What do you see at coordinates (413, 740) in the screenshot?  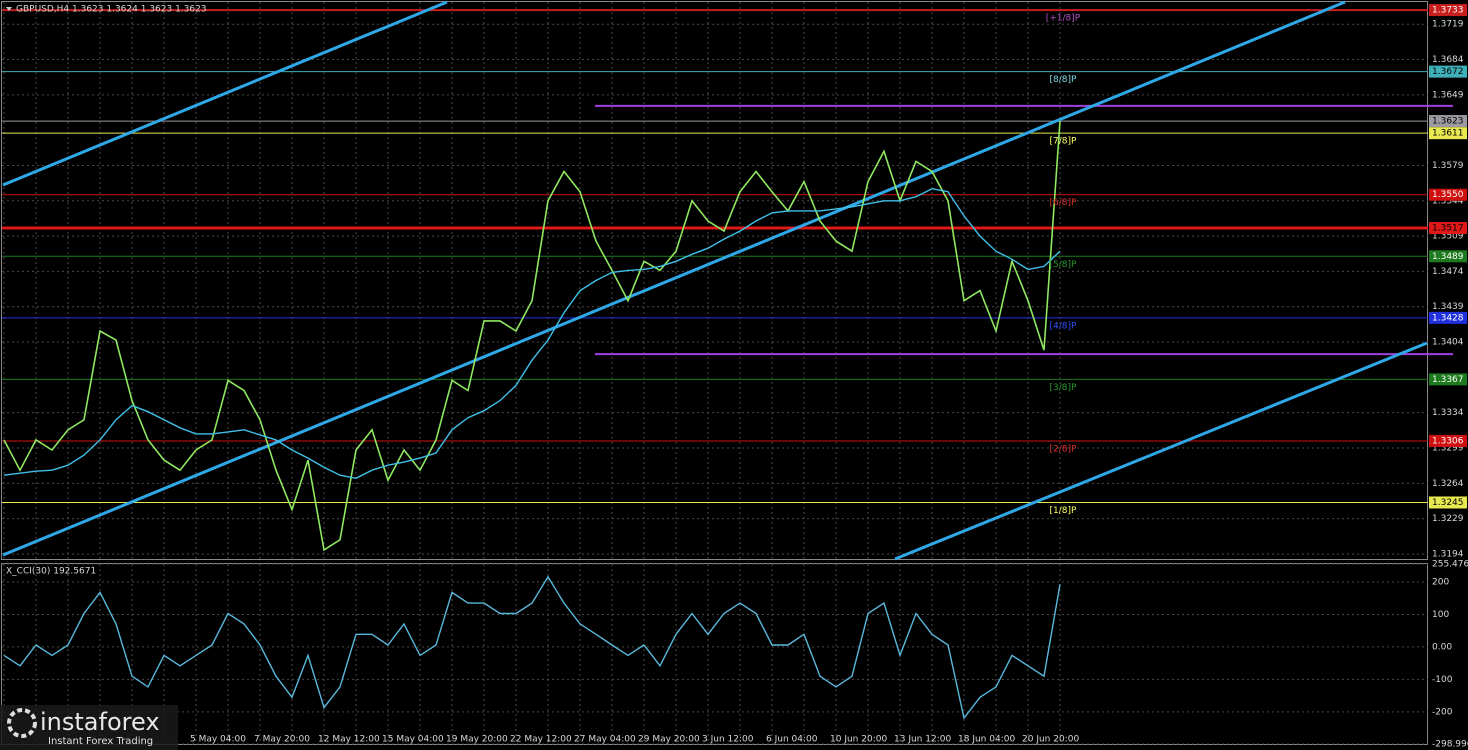 I see `x-tick-label: 15 May 04:00` at bounding box center [413, 740].